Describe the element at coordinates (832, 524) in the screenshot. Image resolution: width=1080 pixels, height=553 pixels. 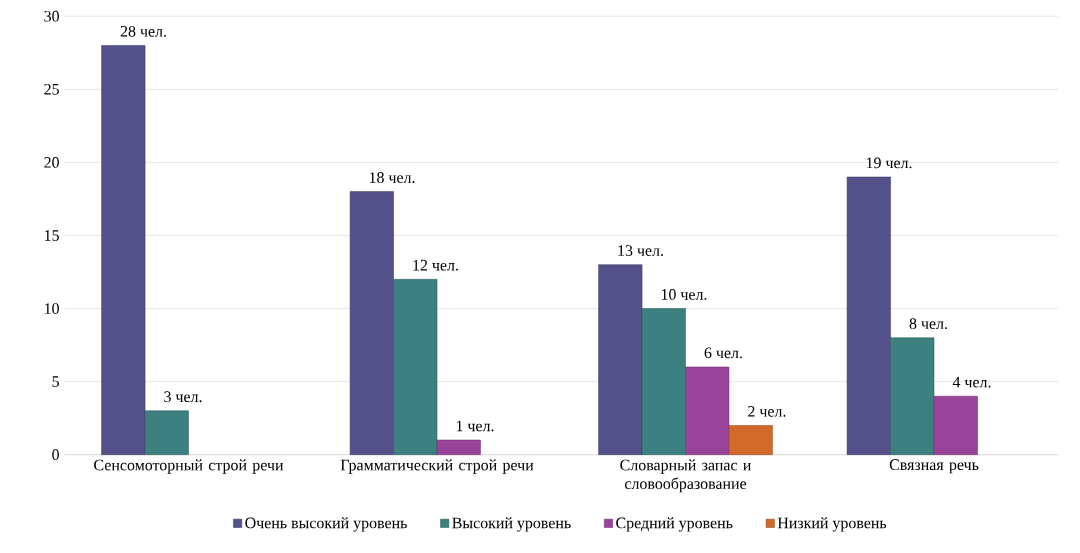
I see `legend-label: Низкий уровень` at that location.